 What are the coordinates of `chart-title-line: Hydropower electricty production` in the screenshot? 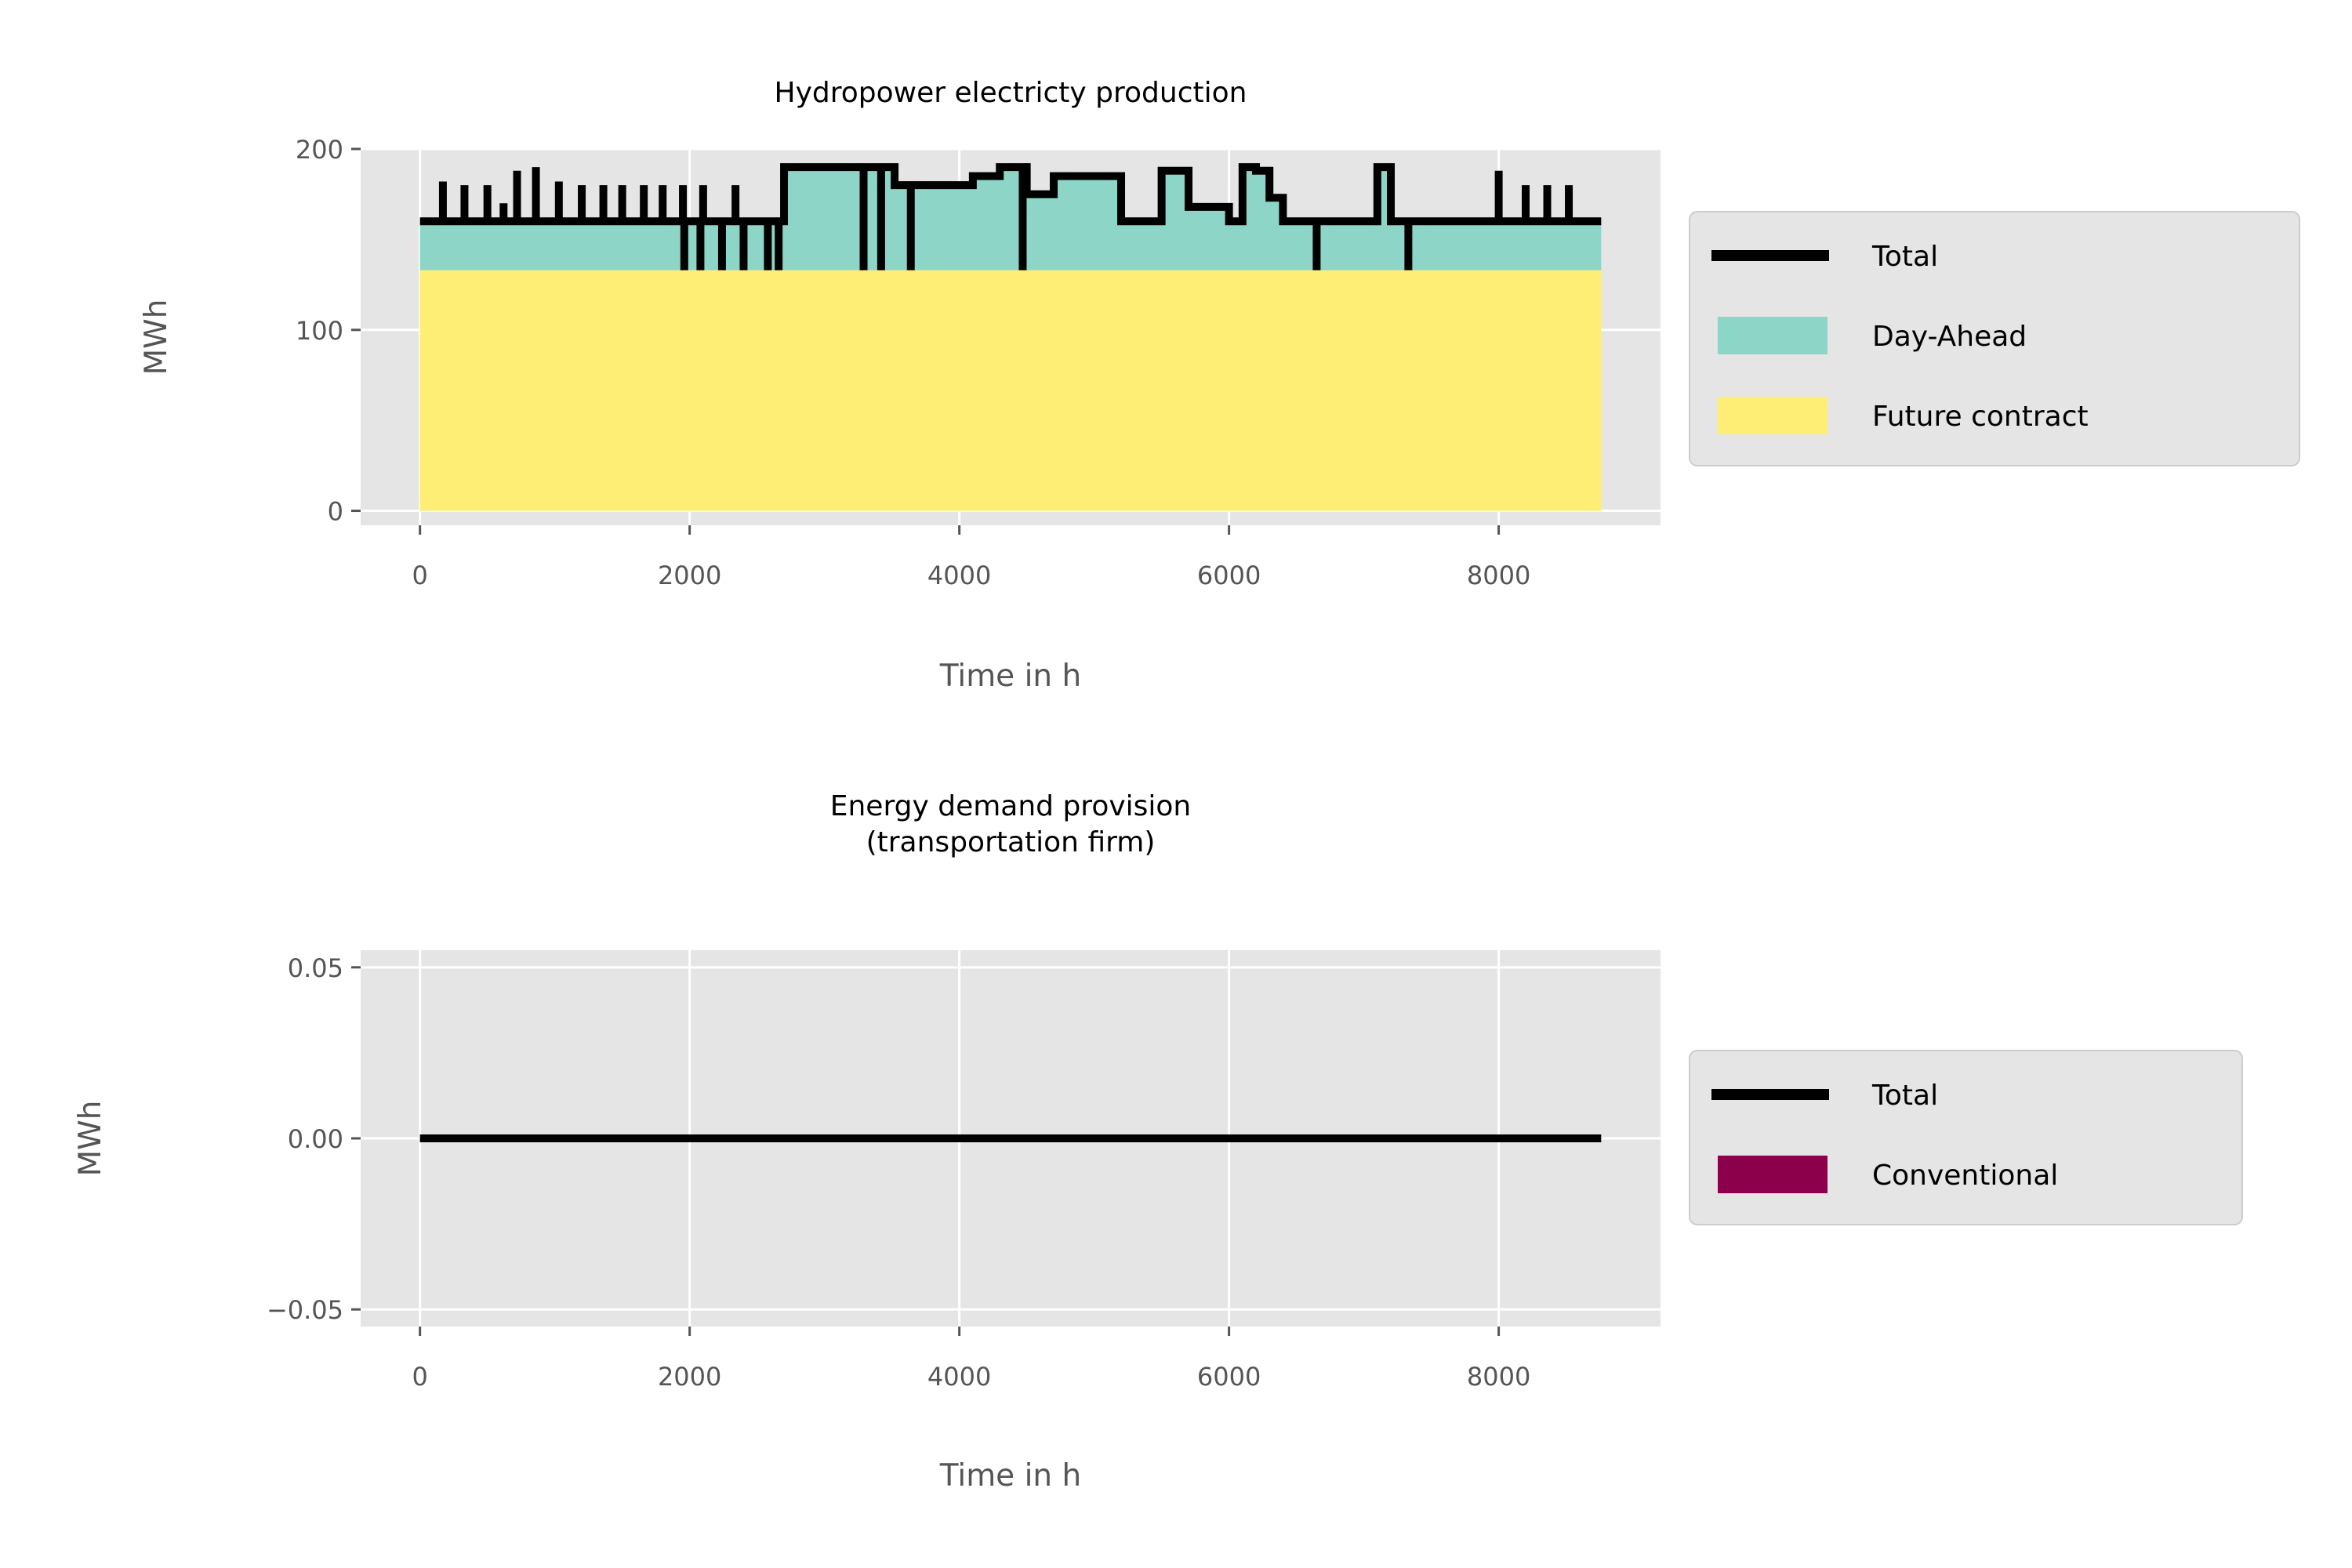 It's located at (1011, 93).